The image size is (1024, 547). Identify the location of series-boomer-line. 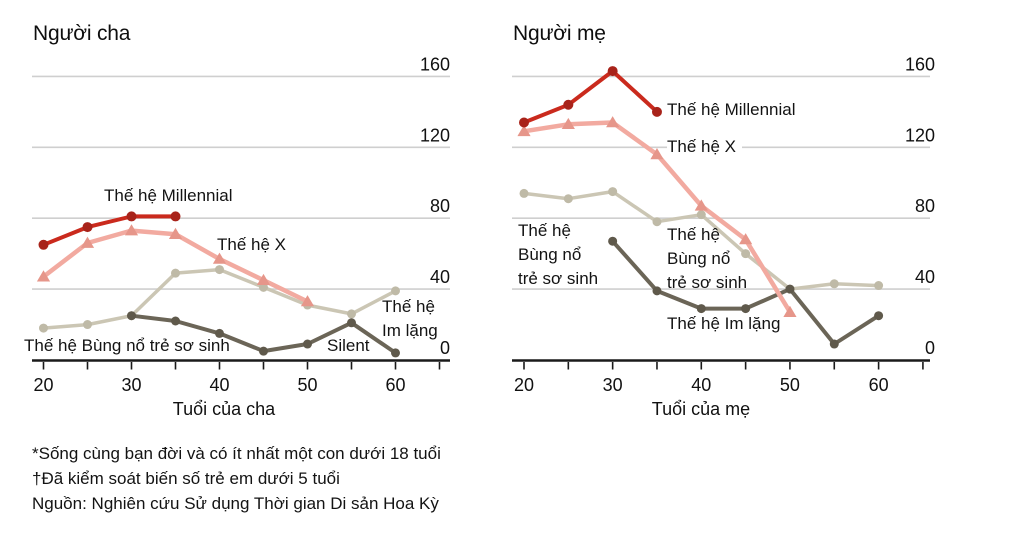
(219, 298).